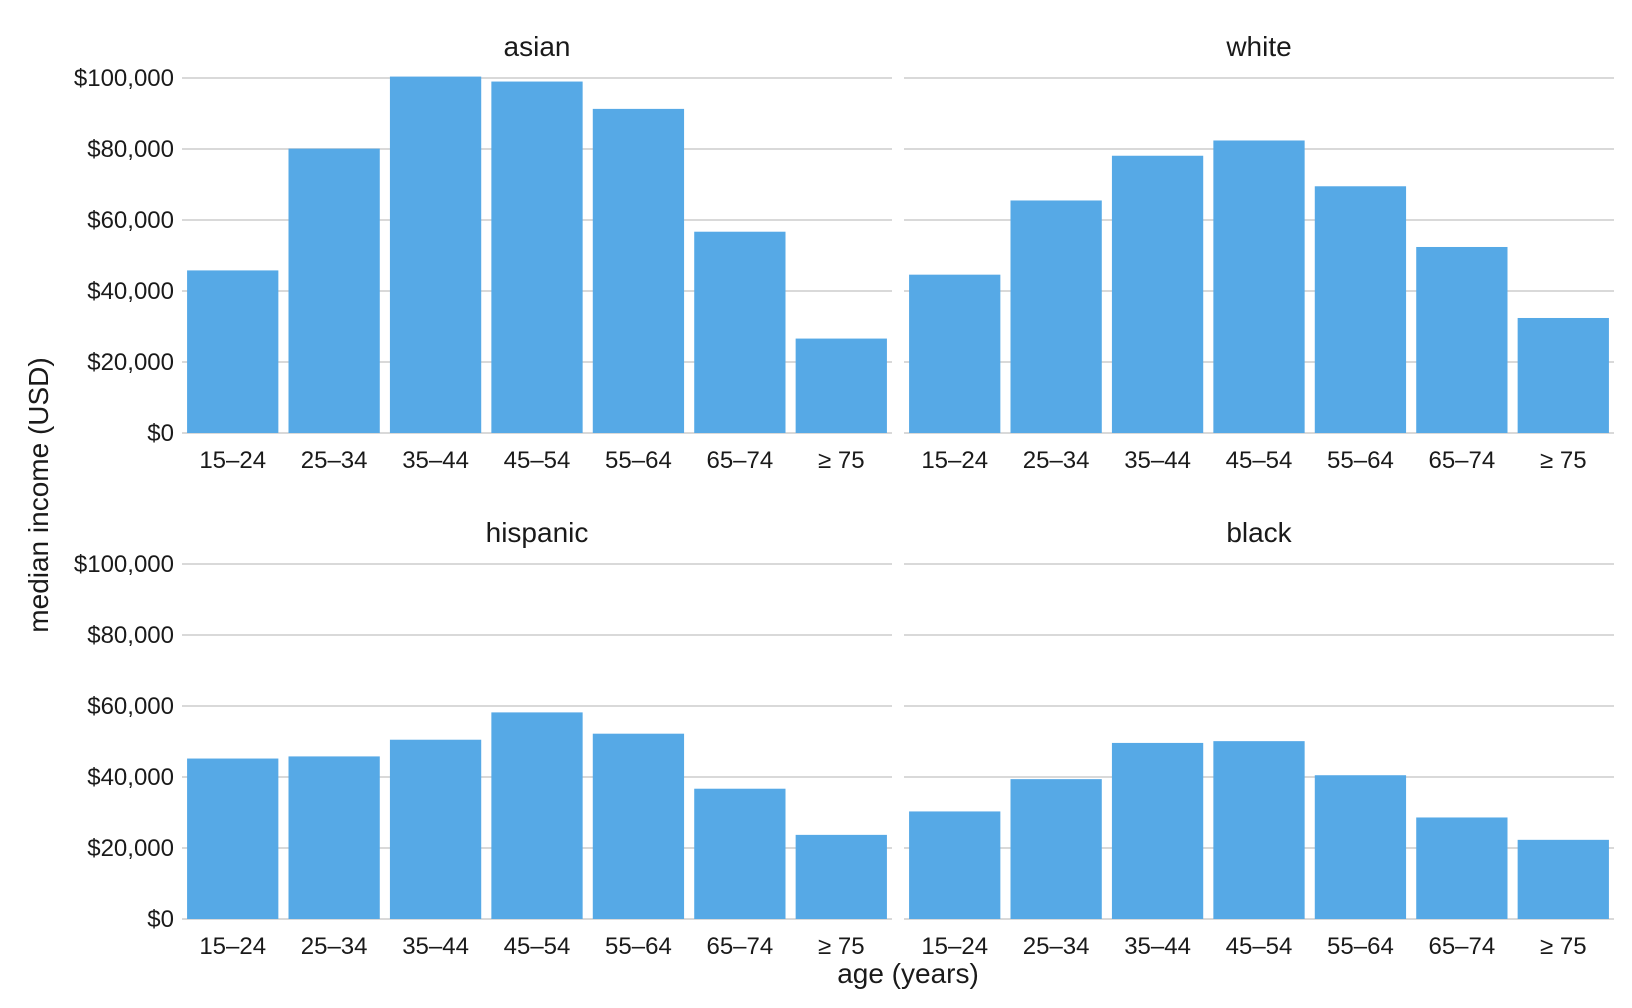 The height and width of the screenshot is (1008, 1632). I want to click on panel-title: white, so click(1258, 46).